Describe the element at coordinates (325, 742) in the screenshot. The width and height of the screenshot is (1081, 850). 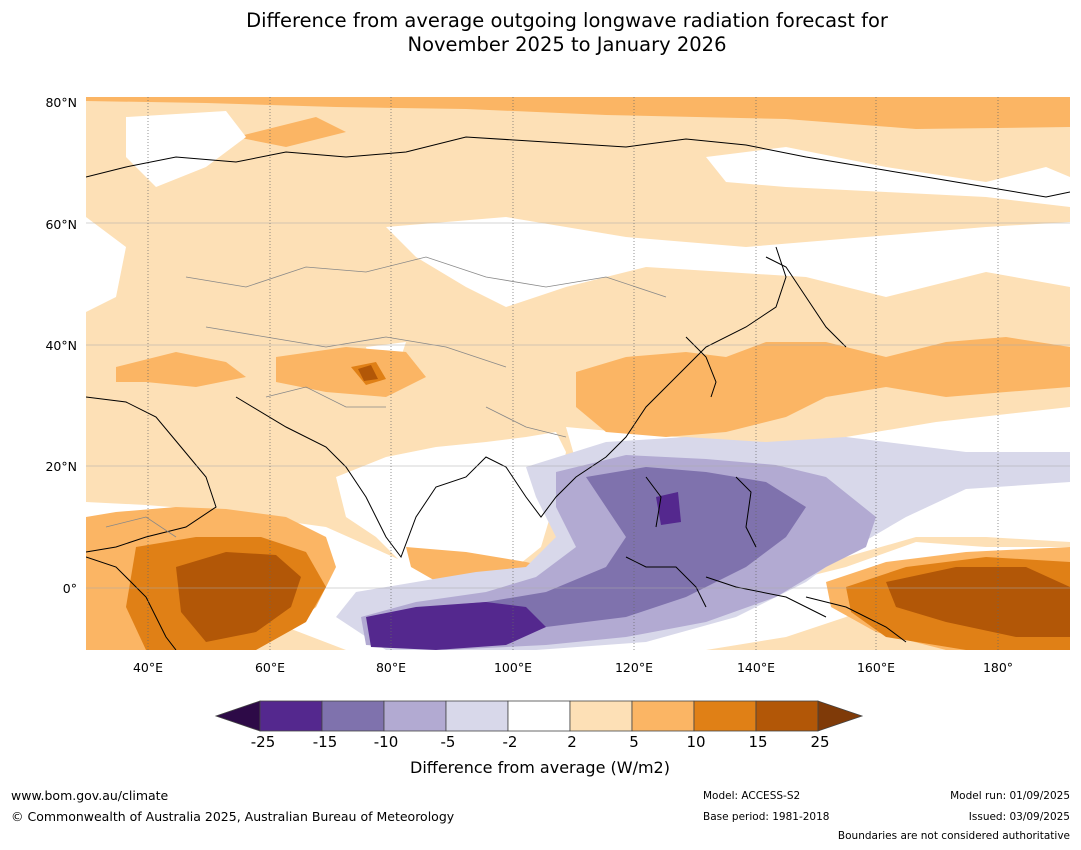
I see `colorbar-tick: -15` at that location.